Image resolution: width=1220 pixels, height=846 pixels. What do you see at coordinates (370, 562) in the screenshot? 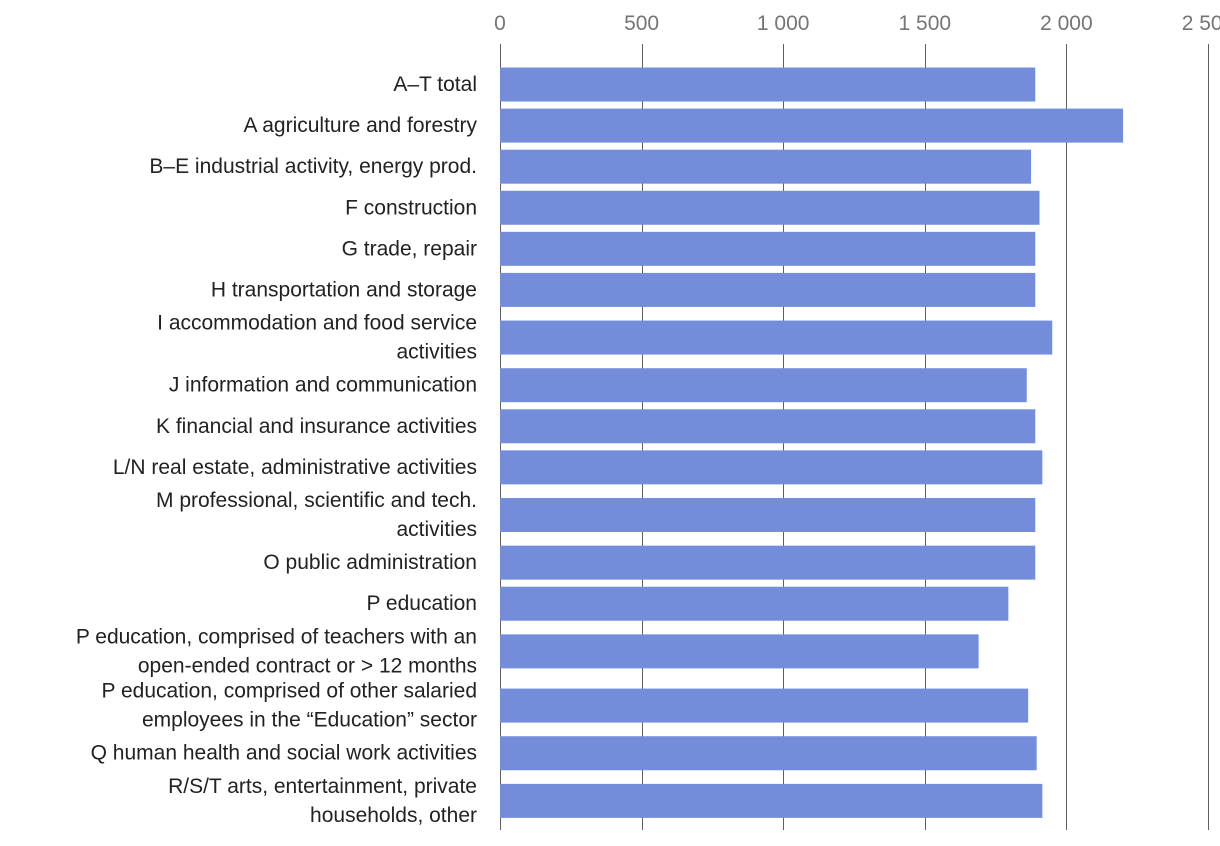
I see `category-label: O public administration` at bounding box center [370, 562].